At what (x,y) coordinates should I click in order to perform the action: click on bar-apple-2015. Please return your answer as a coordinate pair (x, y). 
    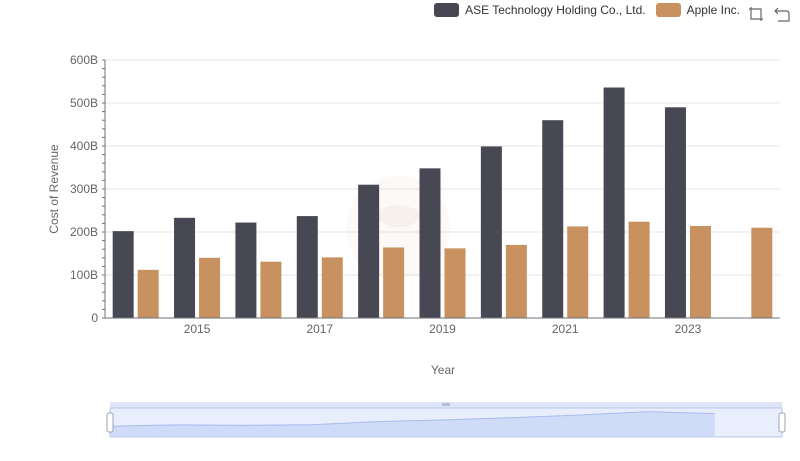
    Looking at the image, I should click on (210, 287).